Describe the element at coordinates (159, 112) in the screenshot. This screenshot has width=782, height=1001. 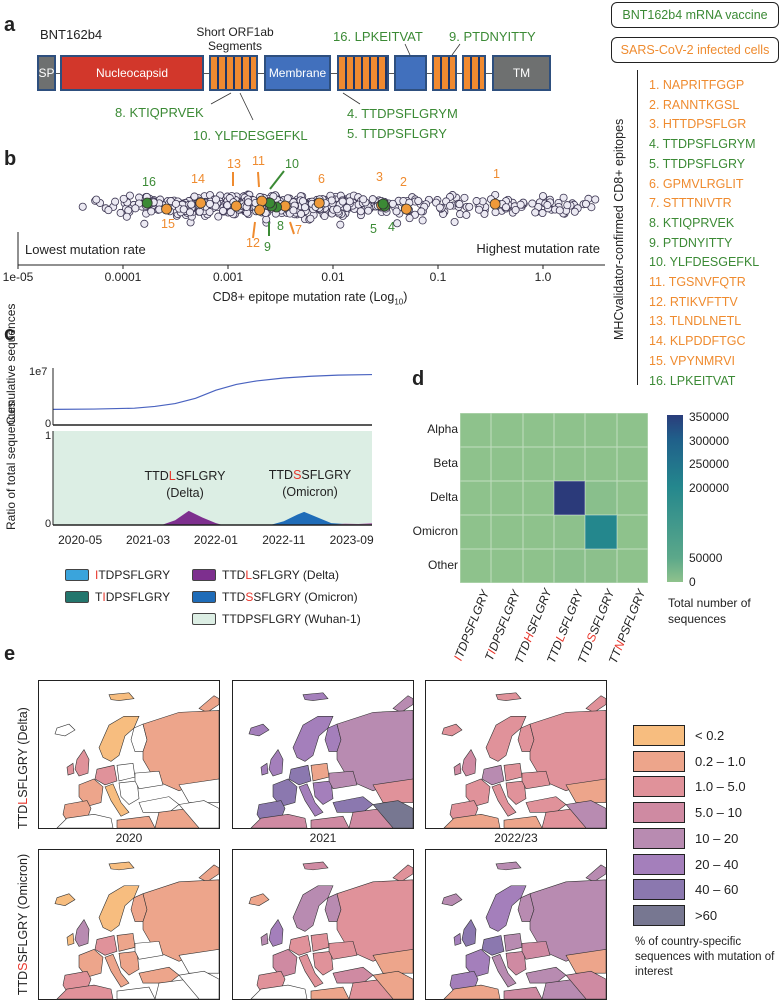
I see `callout-epitope-8: 8. KTIQPRVEK` at that location.